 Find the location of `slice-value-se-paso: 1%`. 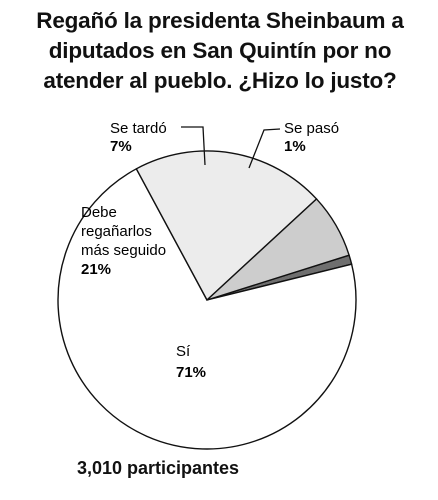

slice-value-se-paso: 1% is located at coordinates (295, 146).